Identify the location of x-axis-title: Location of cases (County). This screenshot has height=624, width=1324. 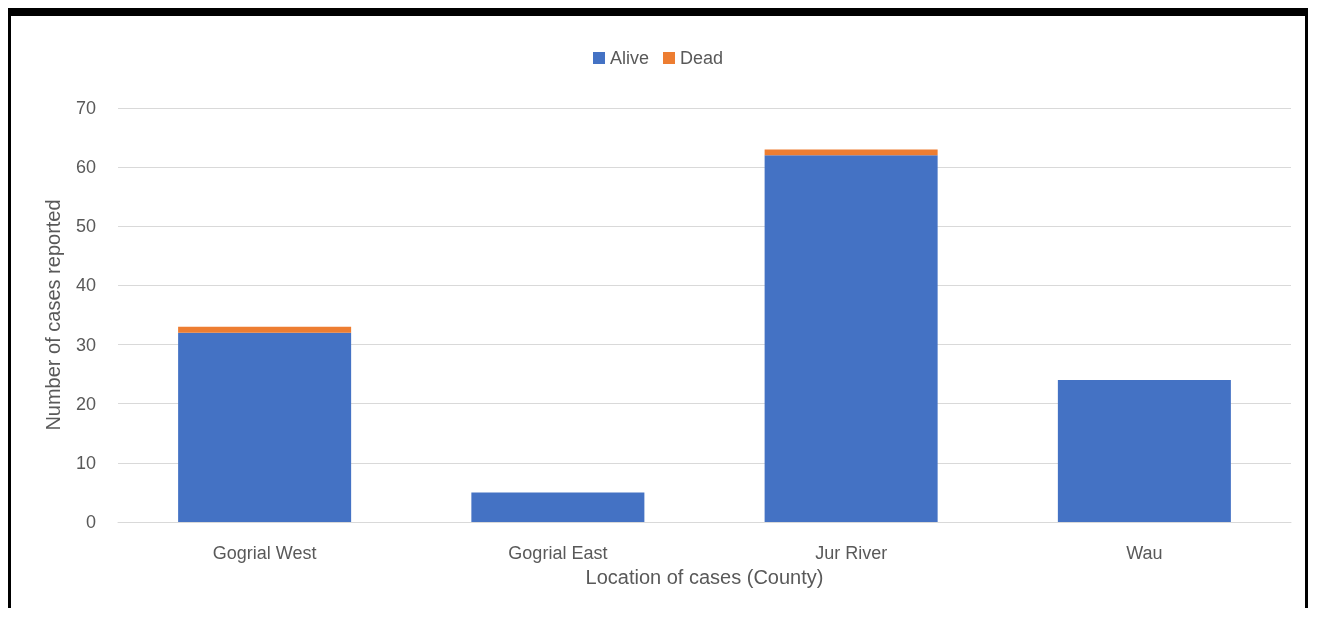
(704, 576).